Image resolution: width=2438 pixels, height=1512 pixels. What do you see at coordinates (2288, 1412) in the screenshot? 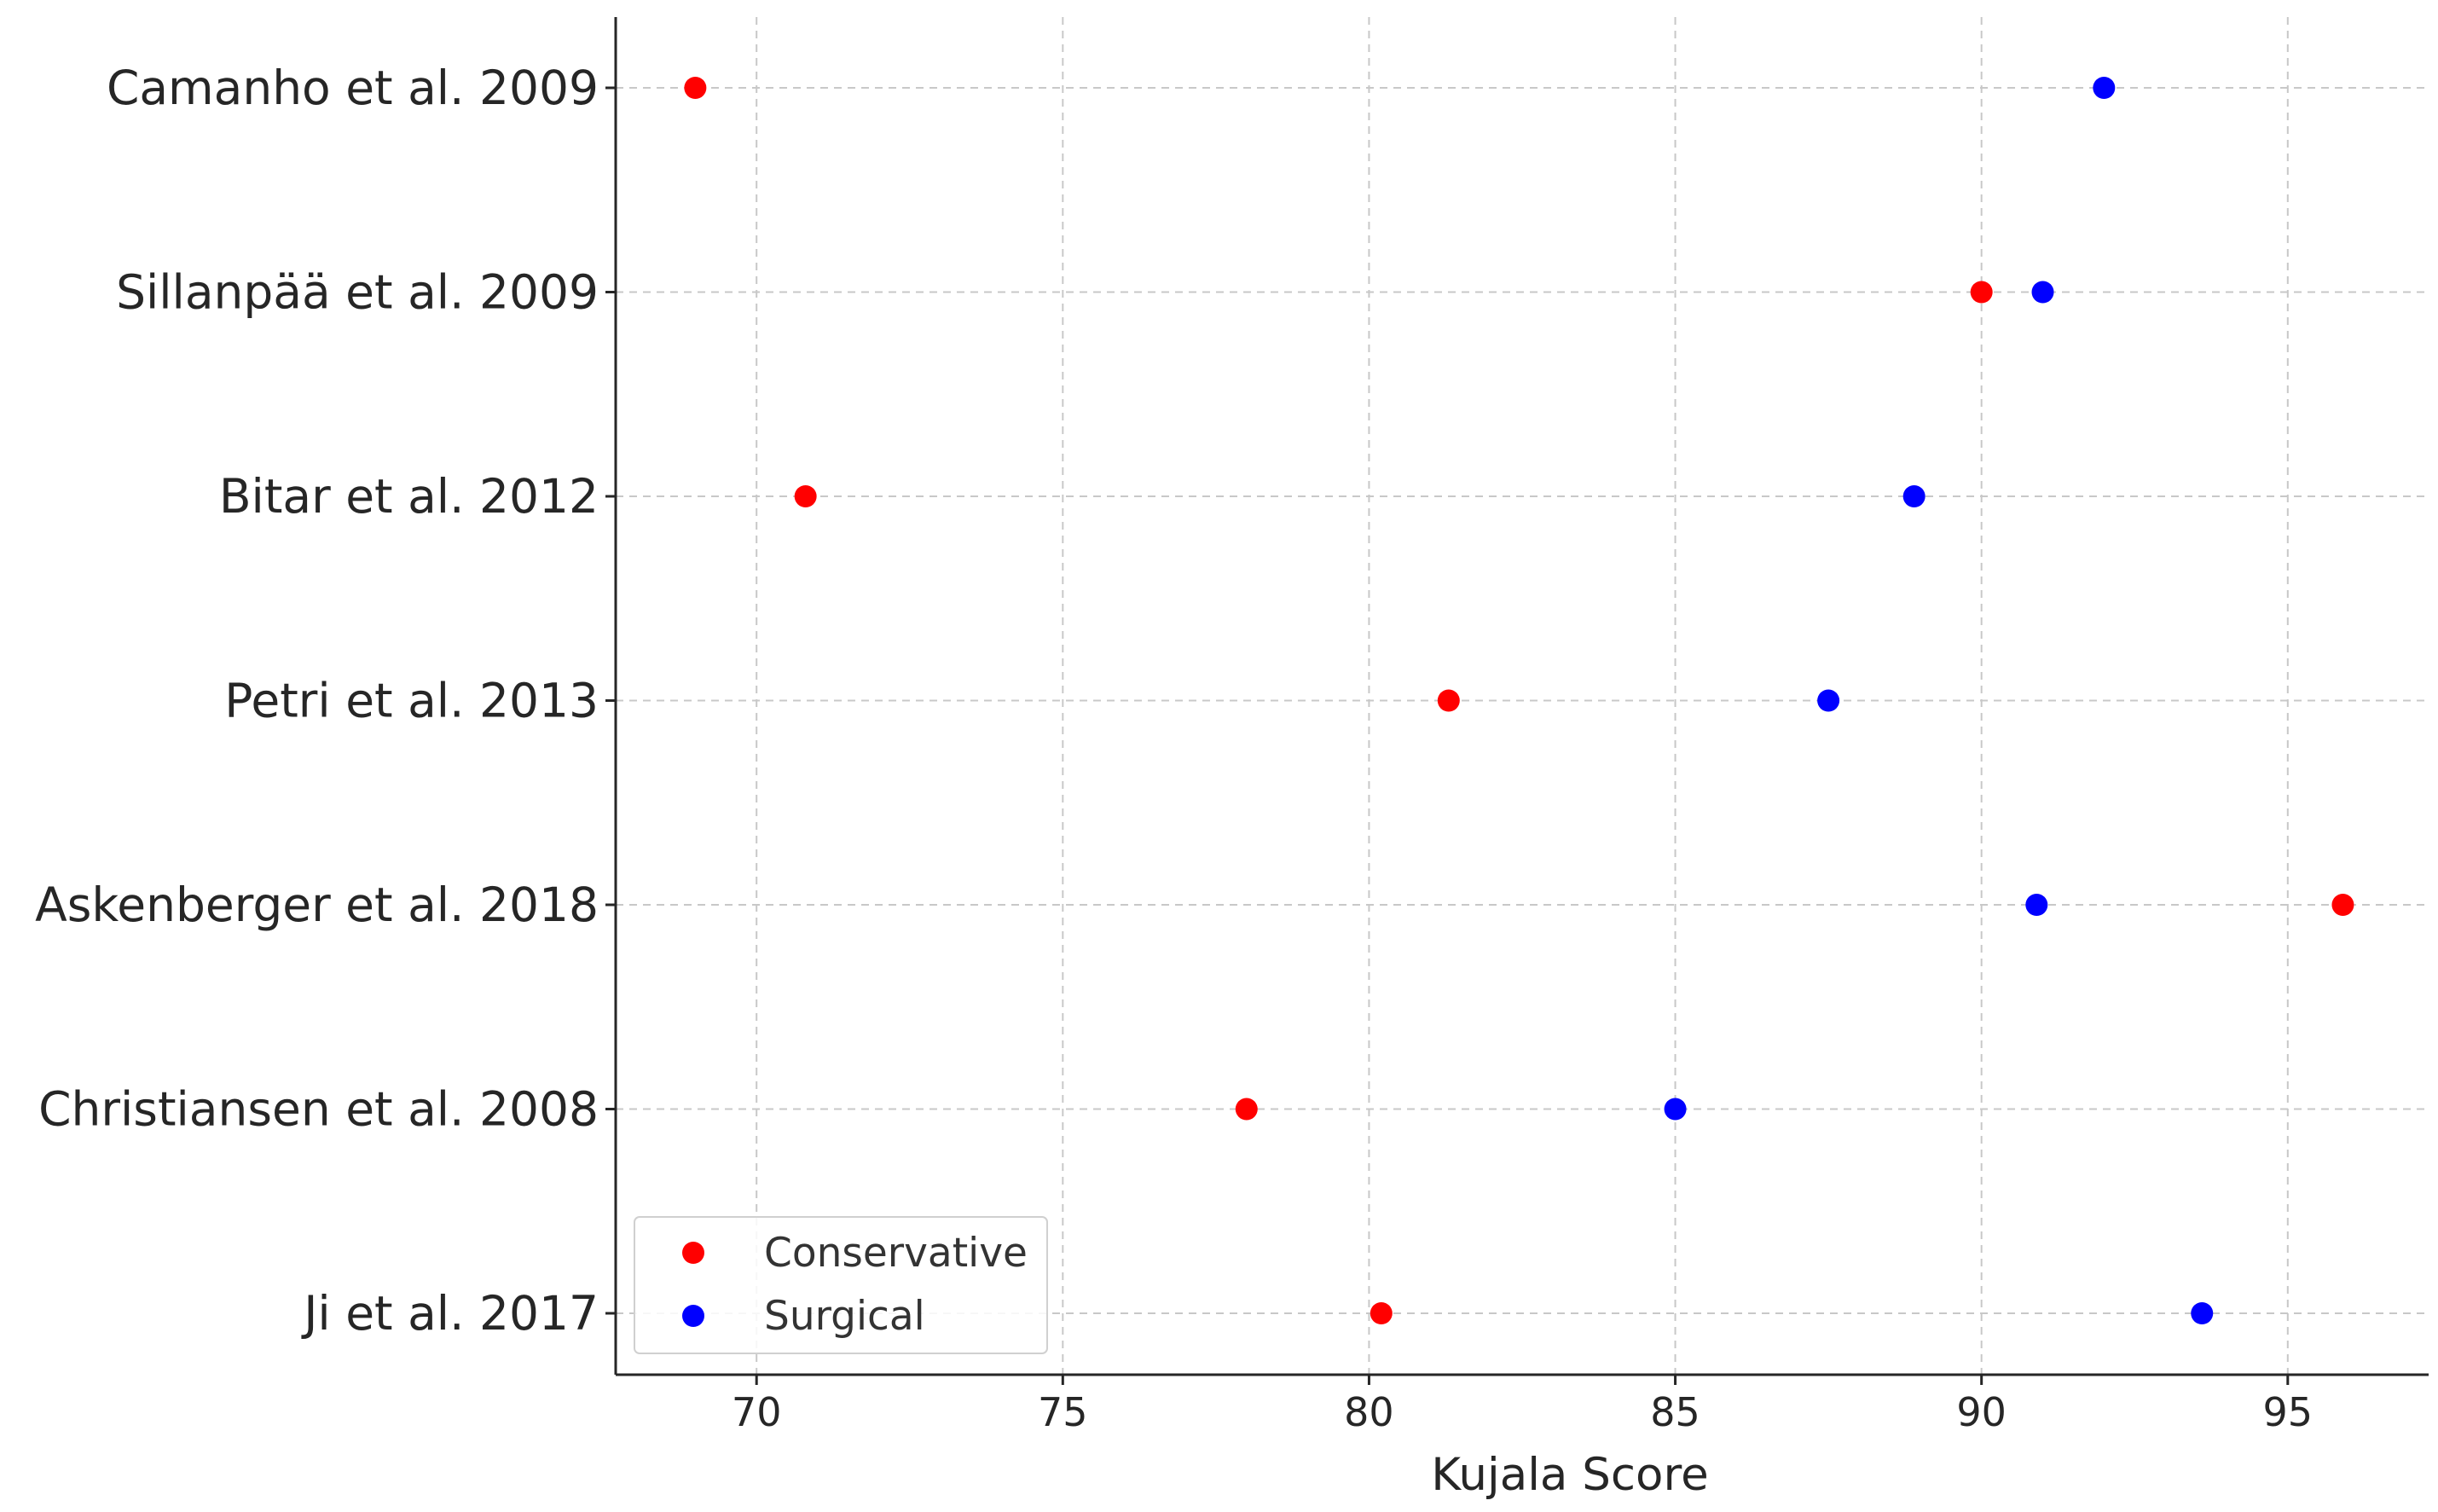
I see `x-tick-label: 95` at bounding box center [2288, 1412].